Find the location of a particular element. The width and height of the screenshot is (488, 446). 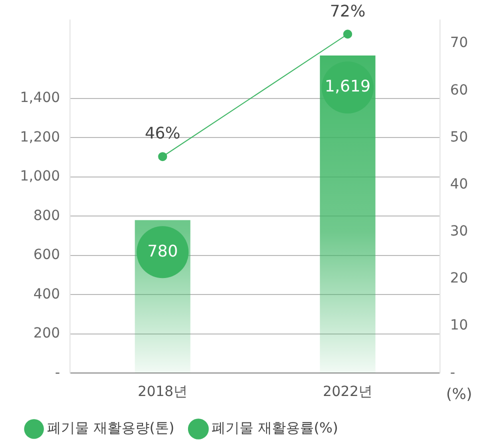

y2-tick-label: - is located at coordinates (453, 372).